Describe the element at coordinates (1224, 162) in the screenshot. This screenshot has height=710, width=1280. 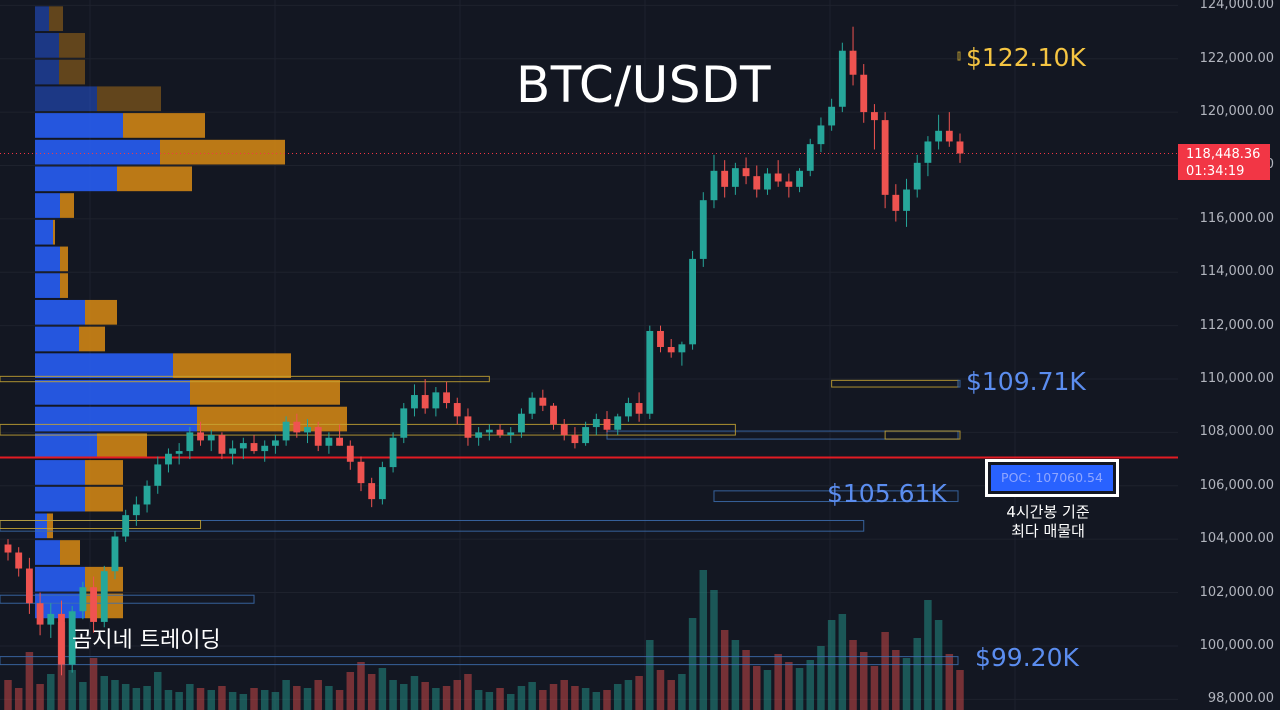
I see `current-price-tag: 118,448.36 01:34:19` at that location.